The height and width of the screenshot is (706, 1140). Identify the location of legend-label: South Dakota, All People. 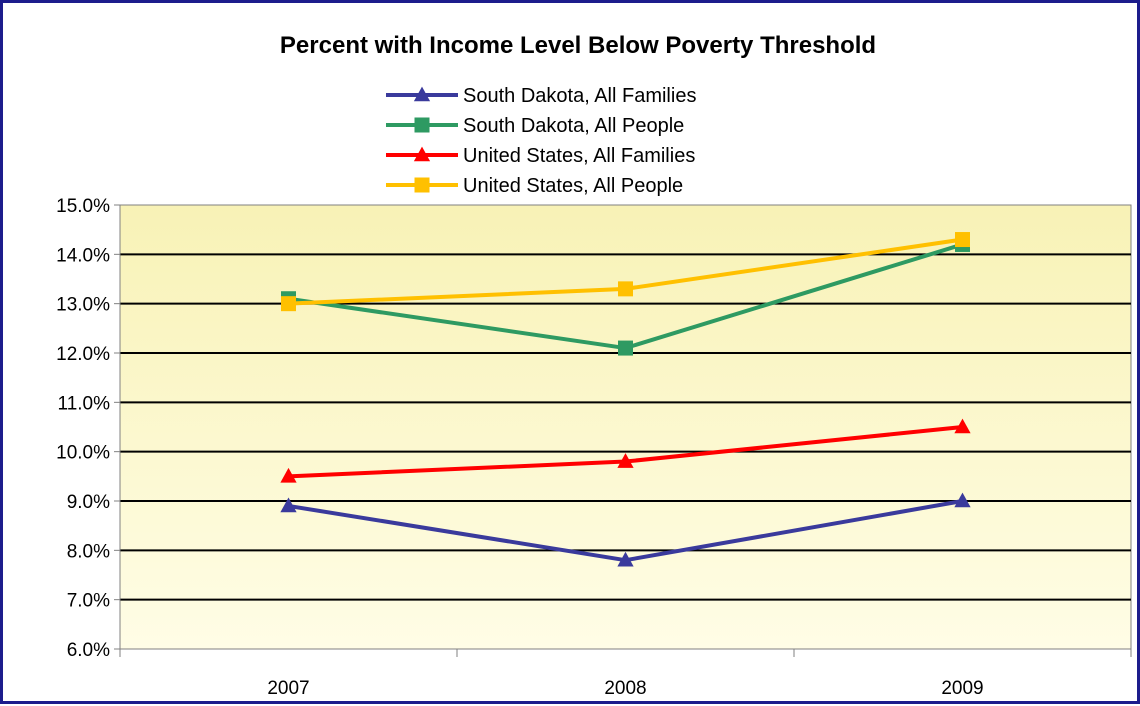
(573, 126).